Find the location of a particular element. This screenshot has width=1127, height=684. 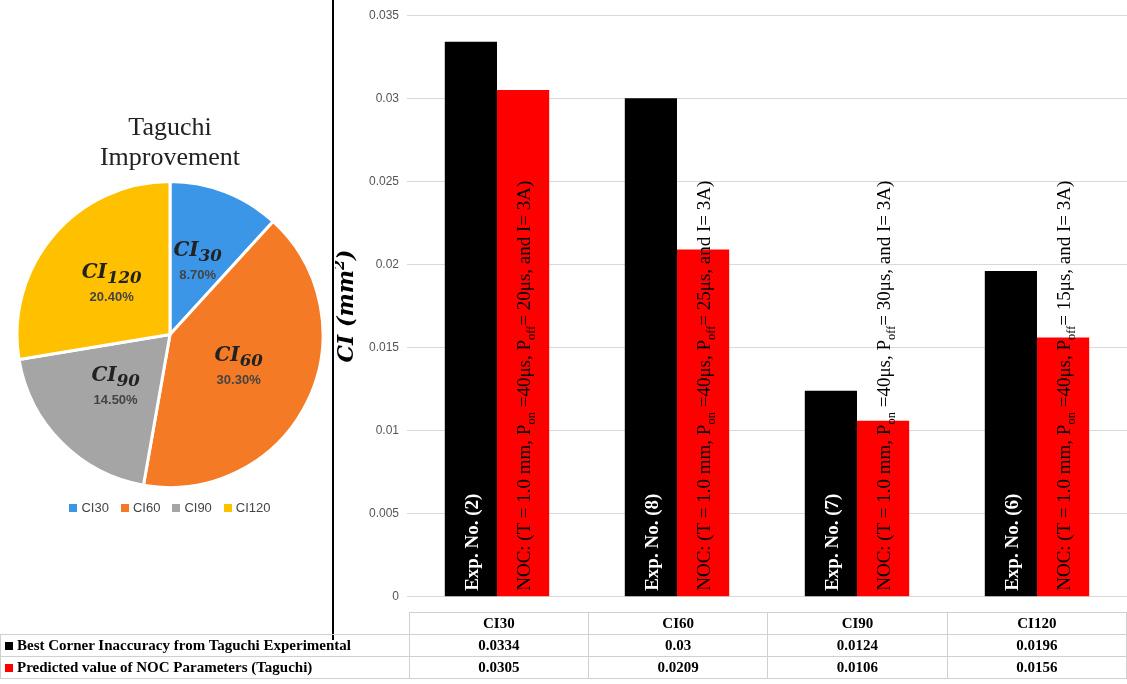

data-label: 0.0305 is located at coordinates (499, 667).